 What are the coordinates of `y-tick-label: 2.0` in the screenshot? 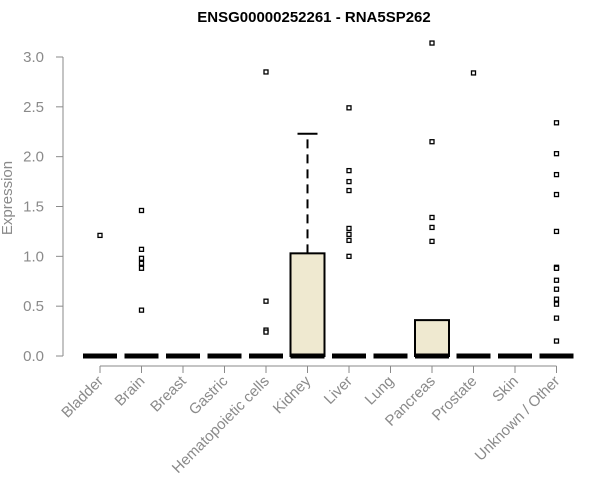 It's located at (33, 157).